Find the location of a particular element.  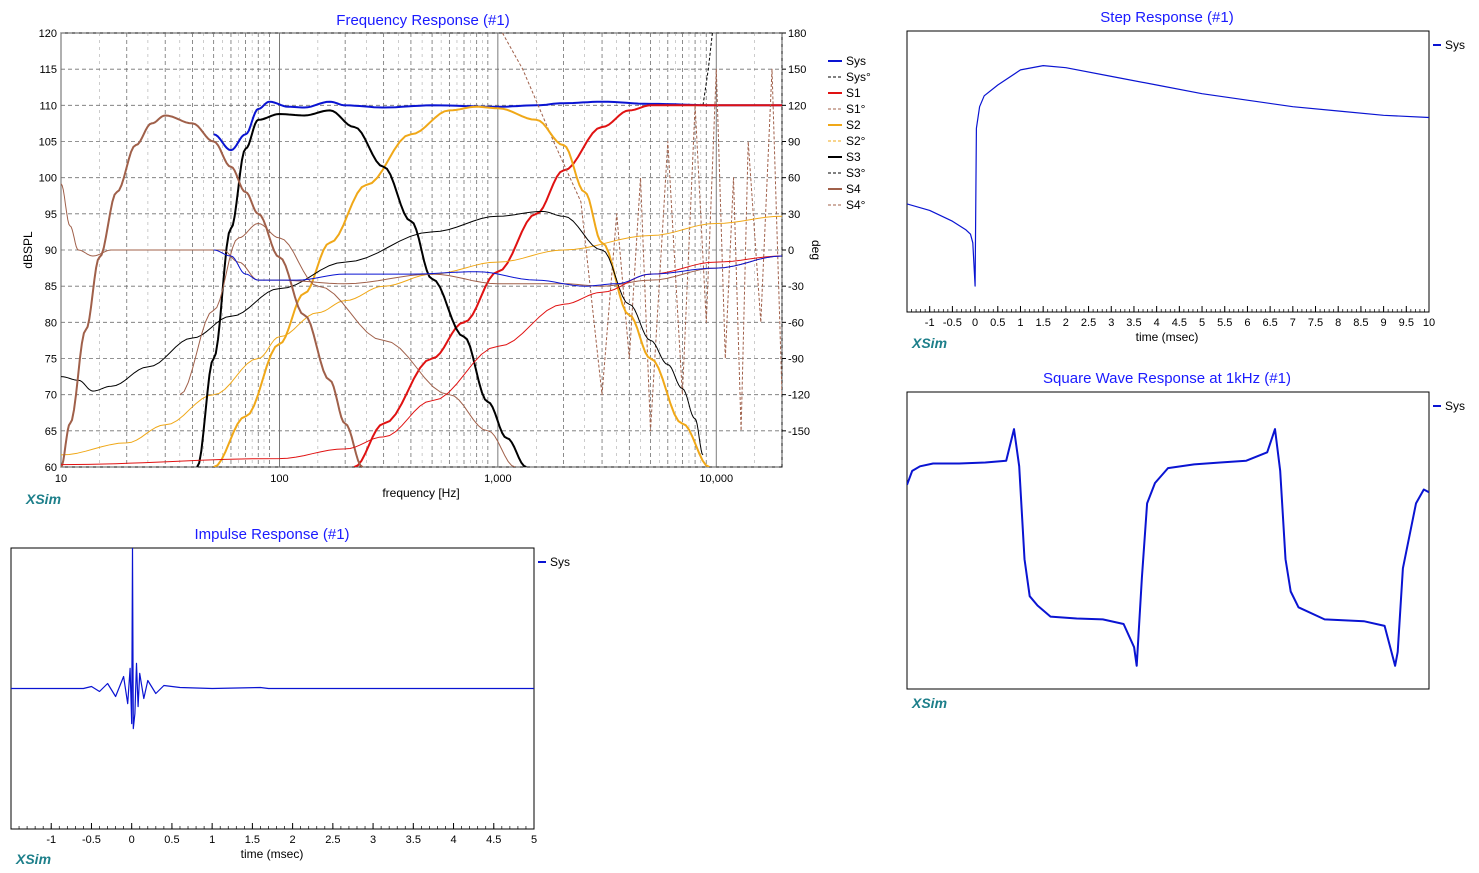

step-layer-xtick-label: 7 is located at coordinates (1293, 323).